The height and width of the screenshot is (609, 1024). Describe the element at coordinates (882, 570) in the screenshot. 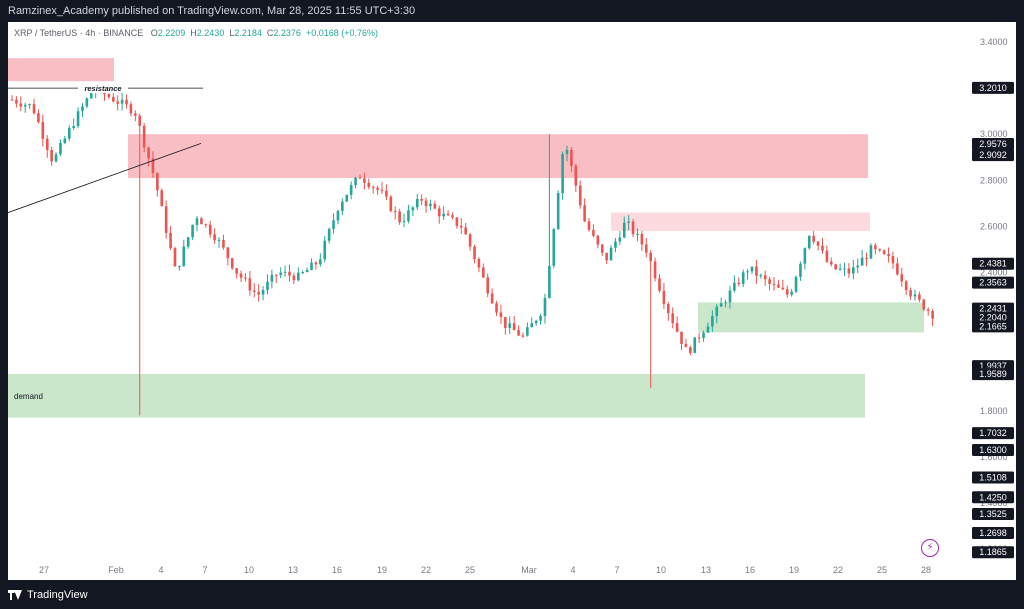

I see `x-tick-label-18: 25` at that location.